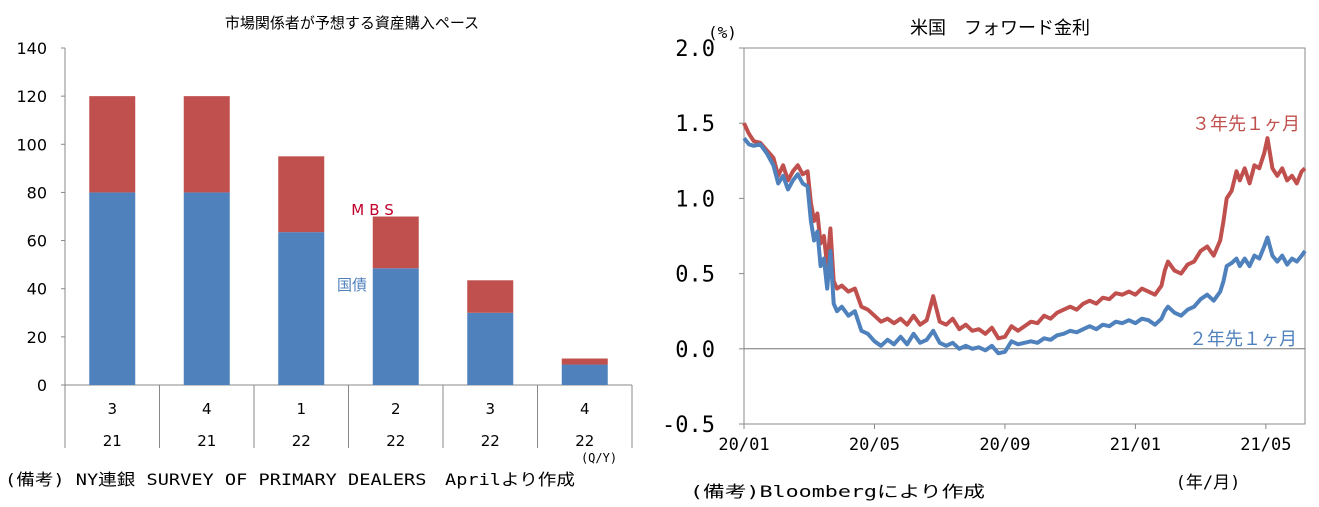 The height and width of the screenshot is (507, 1319). What do you see at coordinates (375, 210) in the screenshot?
I see `bar-chart-label-mbs: MBS` at bounding box center [375, 210].